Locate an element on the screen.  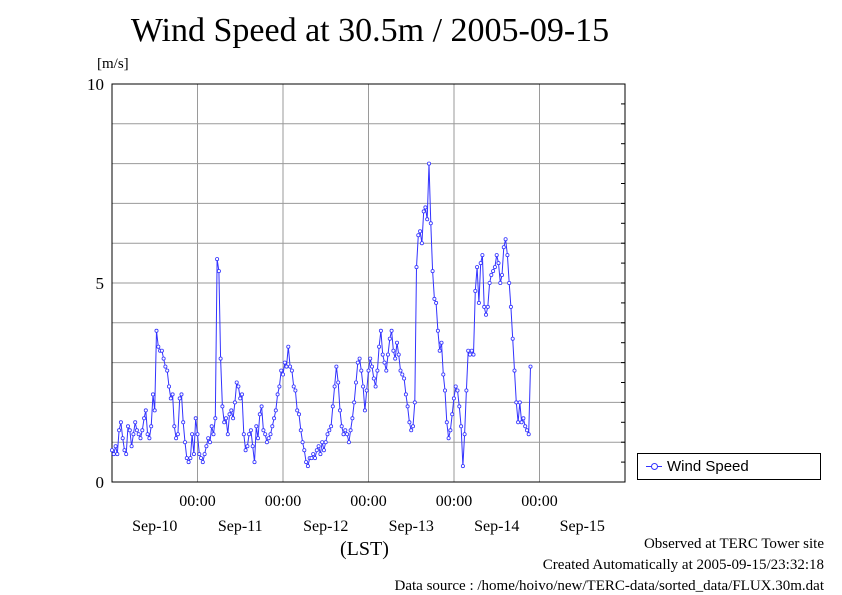
x-date-label: Sep-10 is located at coordinates (154, 526).